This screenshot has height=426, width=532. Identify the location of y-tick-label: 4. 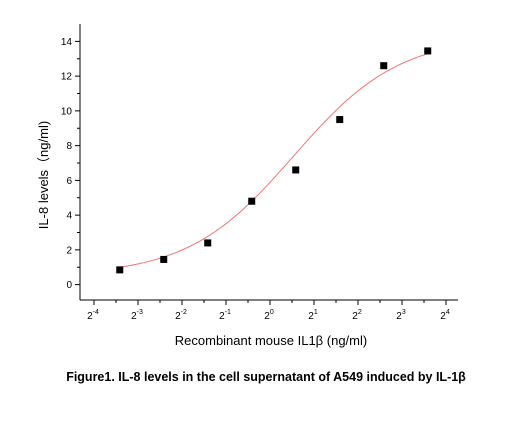
(69, 216).